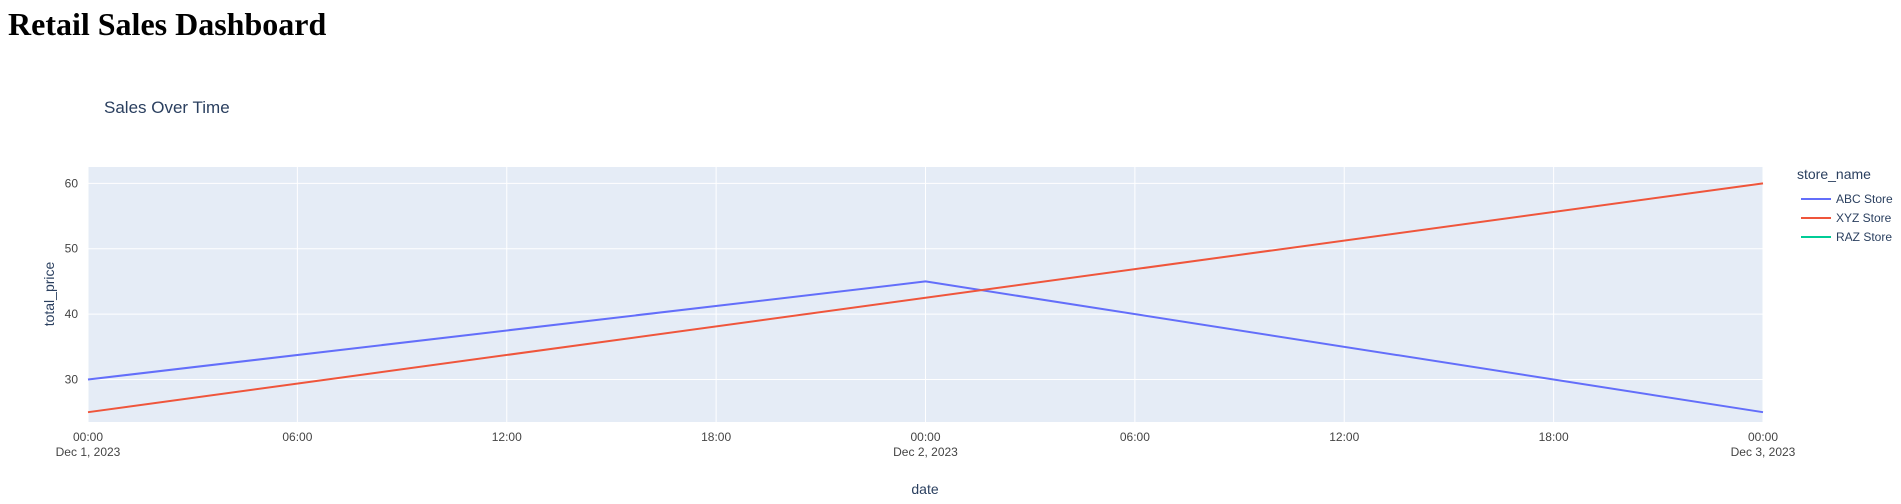  Describe the element at coordinates (925, 452) in the screenshot. I see `x-tick-date-label: Dec 2, 2023` at that location.